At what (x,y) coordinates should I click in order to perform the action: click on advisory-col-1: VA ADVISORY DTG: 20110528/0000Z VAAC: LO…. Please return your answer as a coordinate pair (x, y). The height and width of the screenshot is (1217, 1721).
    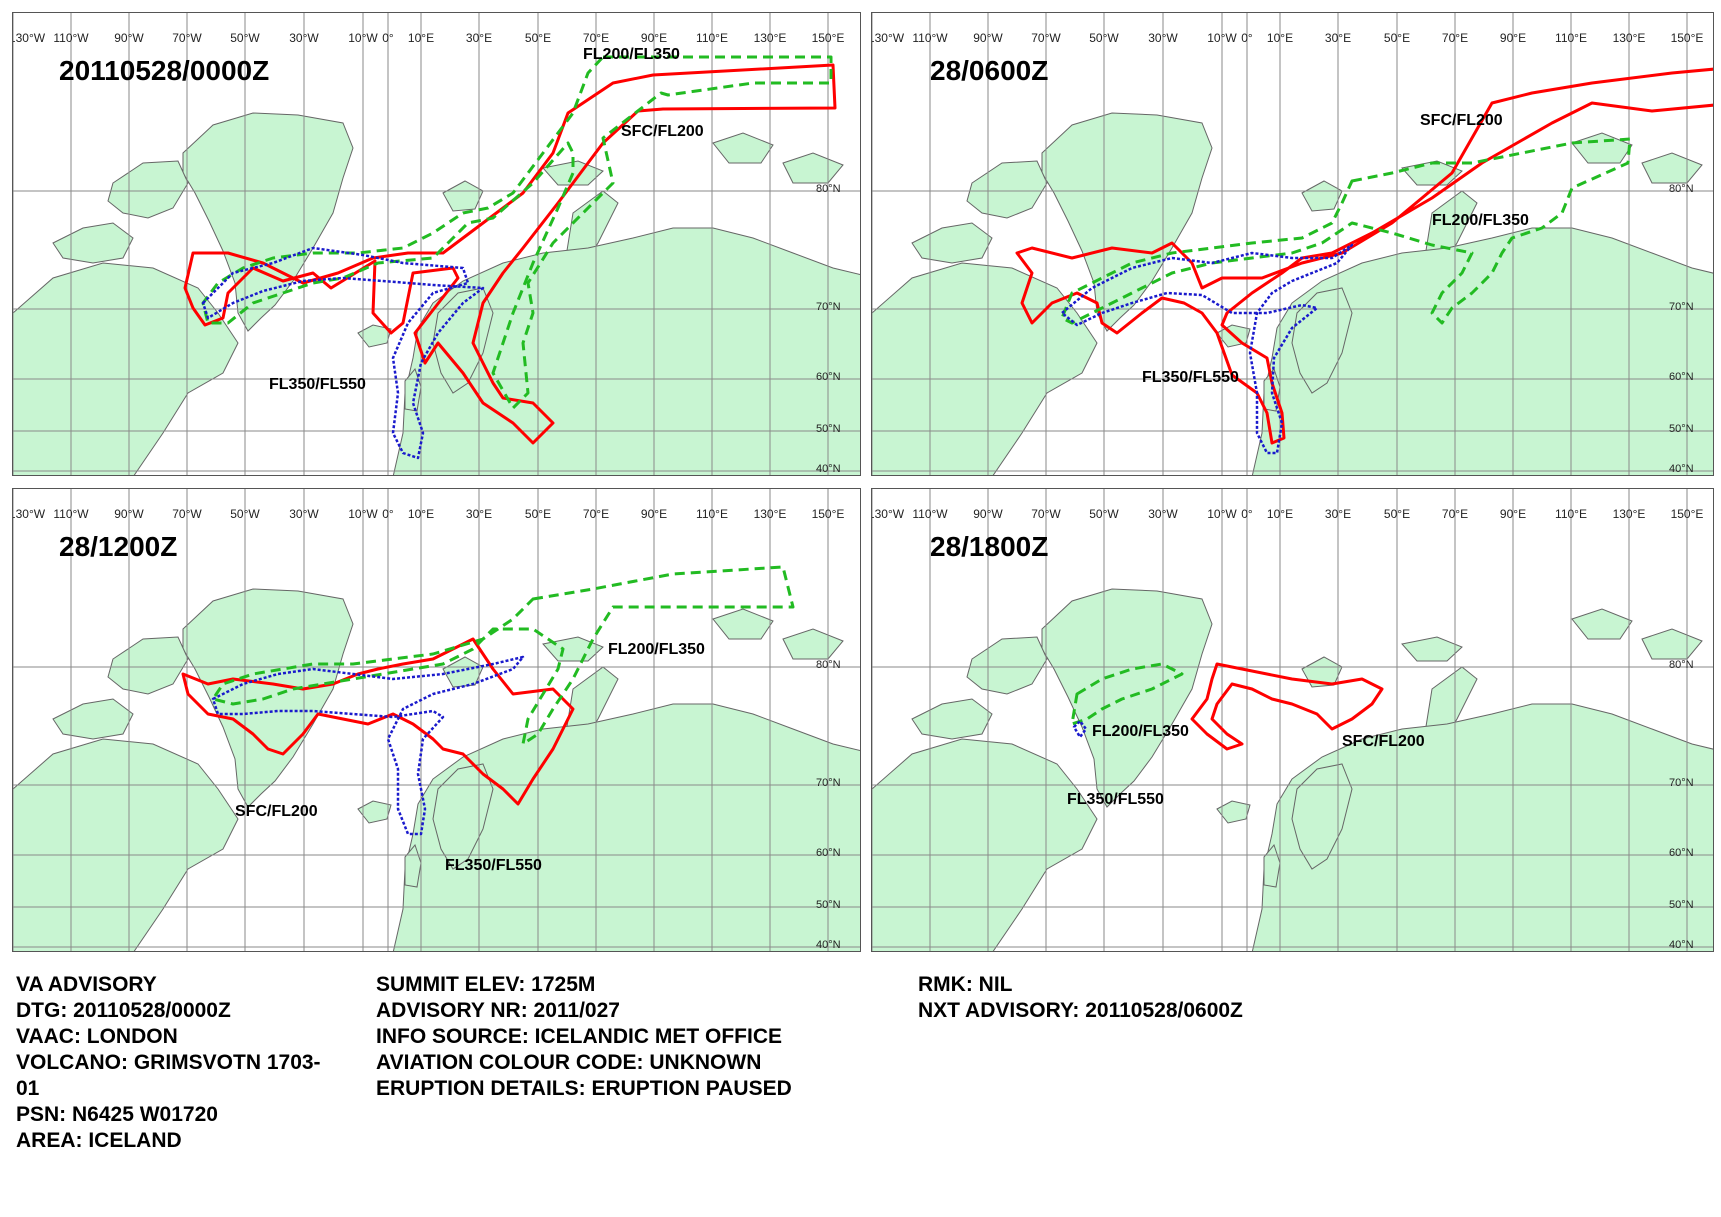
    Looking at the image, I should click on (168, 1063).